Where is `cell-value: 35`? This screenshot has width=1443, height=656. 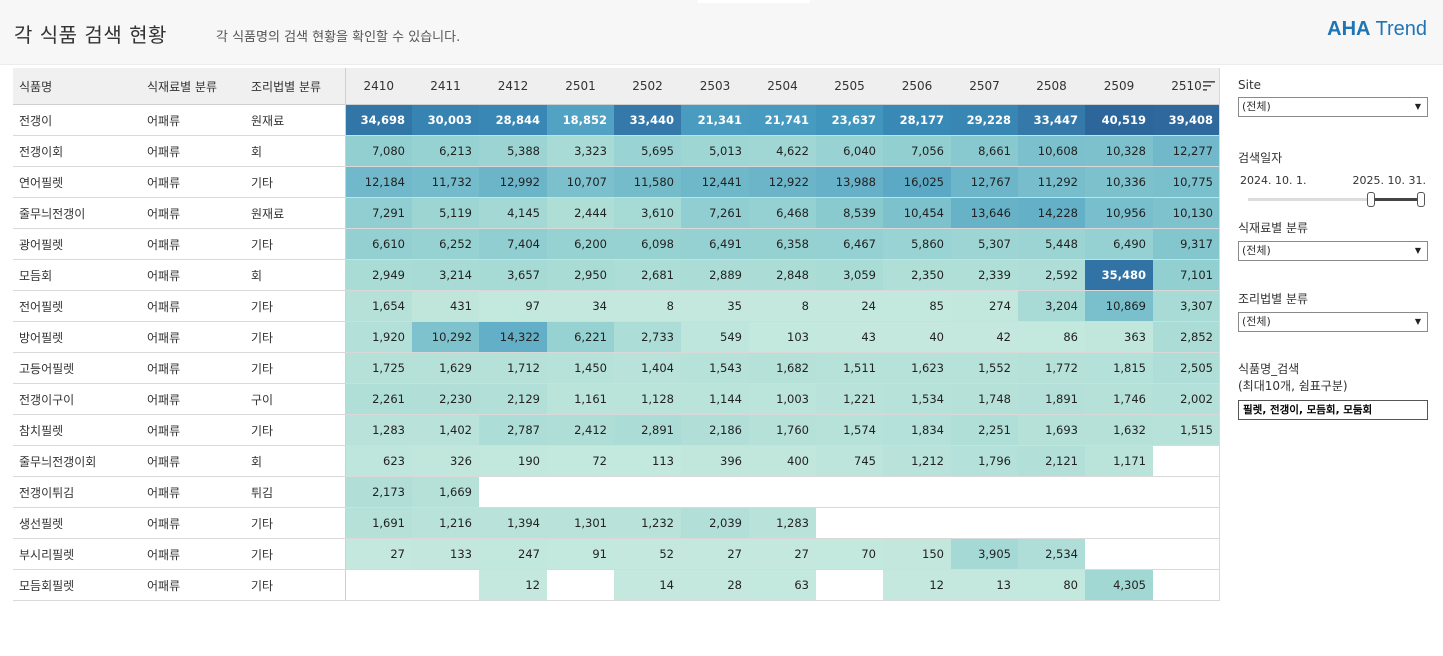 cell-value: 35 is located at coordinates (715, 306).